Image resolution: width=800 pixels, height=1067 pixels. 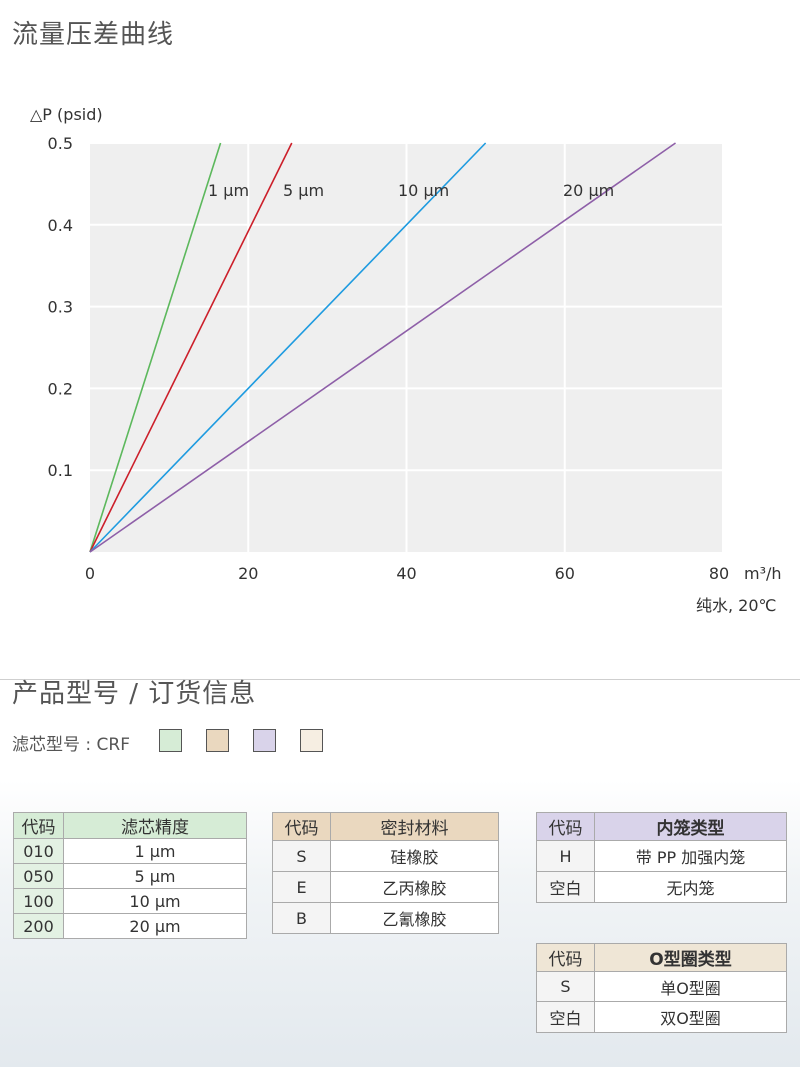 I want to click on swatch-seal, so click(x=217, y=740).